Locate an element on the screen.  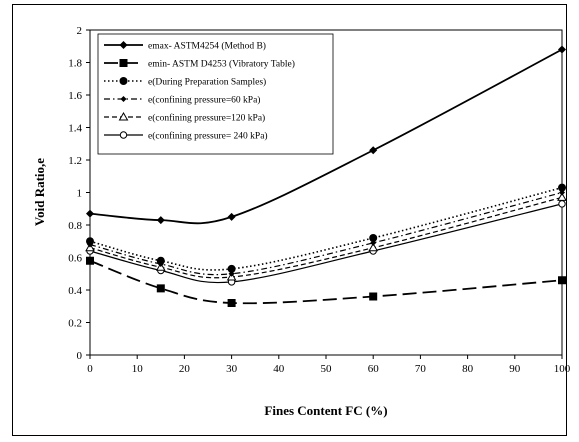
x-tick-label: 60 is located at coordinates (374, 369).